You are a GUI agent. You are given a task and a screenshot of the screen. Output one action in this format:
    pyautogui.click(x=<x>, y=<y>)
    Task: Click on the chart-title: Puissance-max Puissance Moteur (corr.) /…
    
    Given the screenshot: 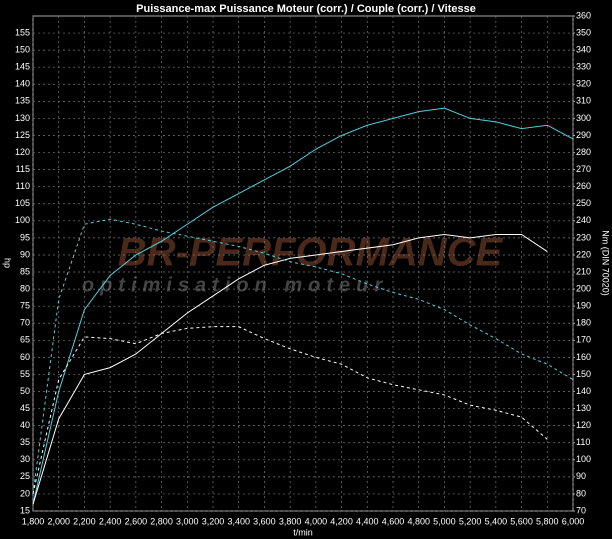 What is the action you would take?
    pyautogui.click(x=306, y=9)
    